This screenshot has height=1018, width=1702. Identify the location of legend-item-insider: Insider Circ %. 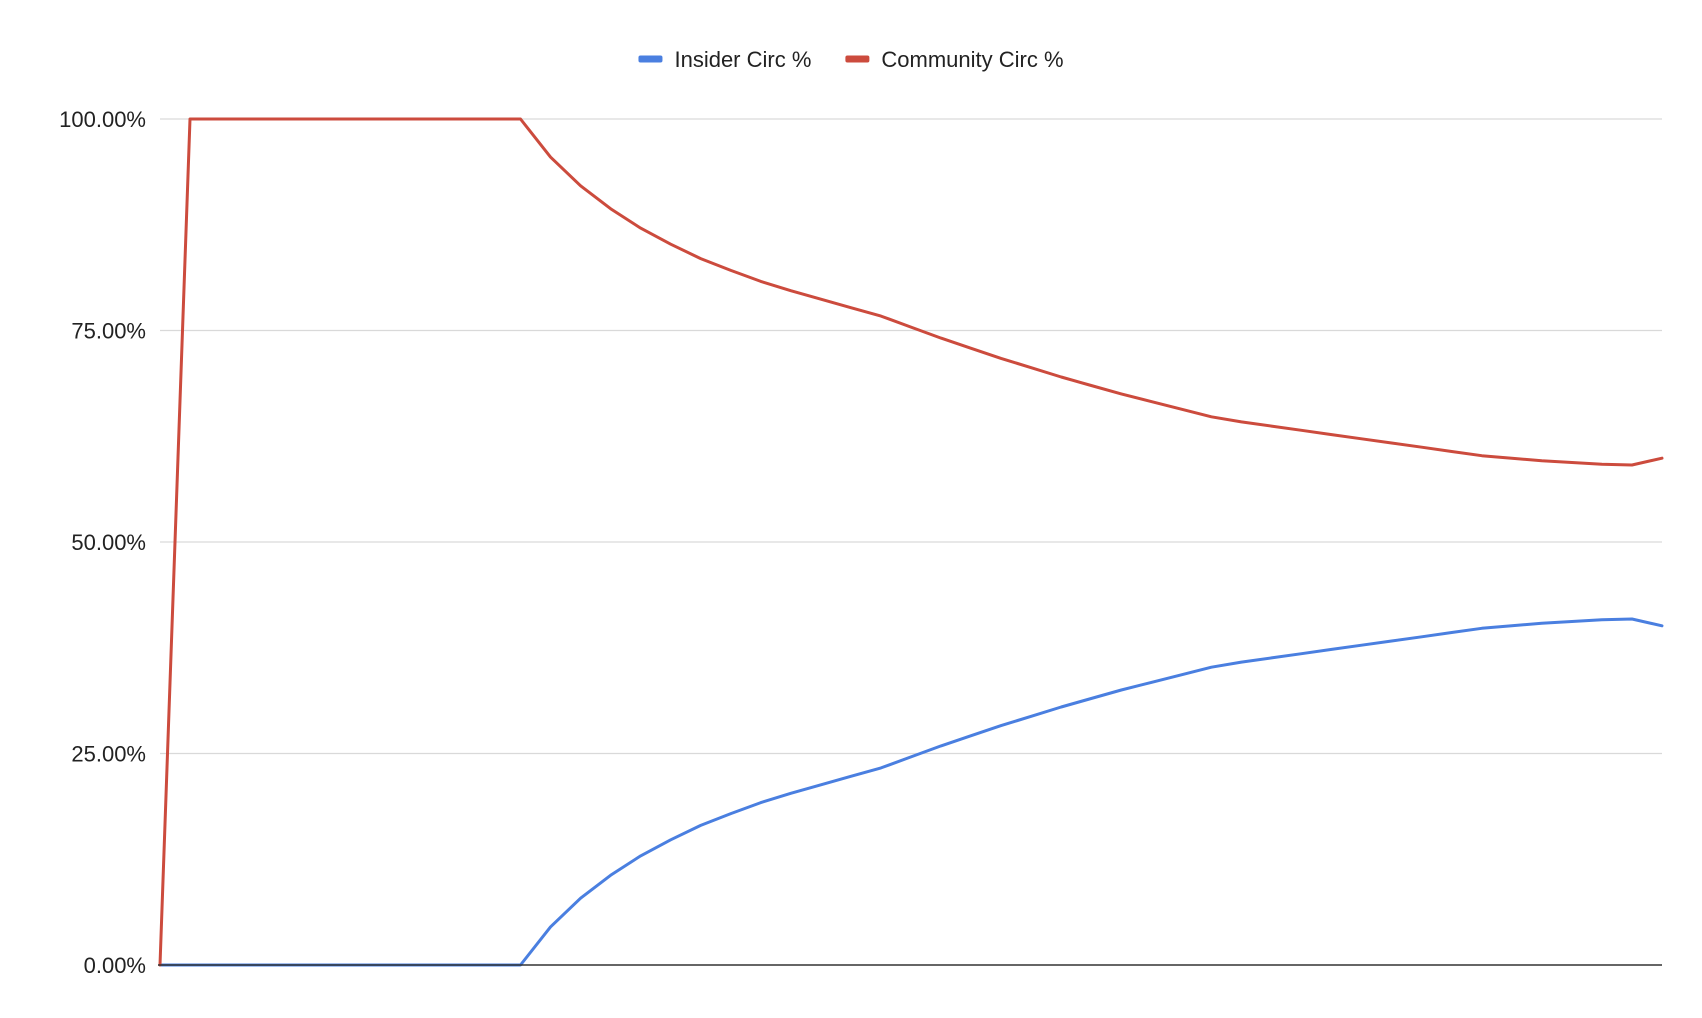
(724, 59).